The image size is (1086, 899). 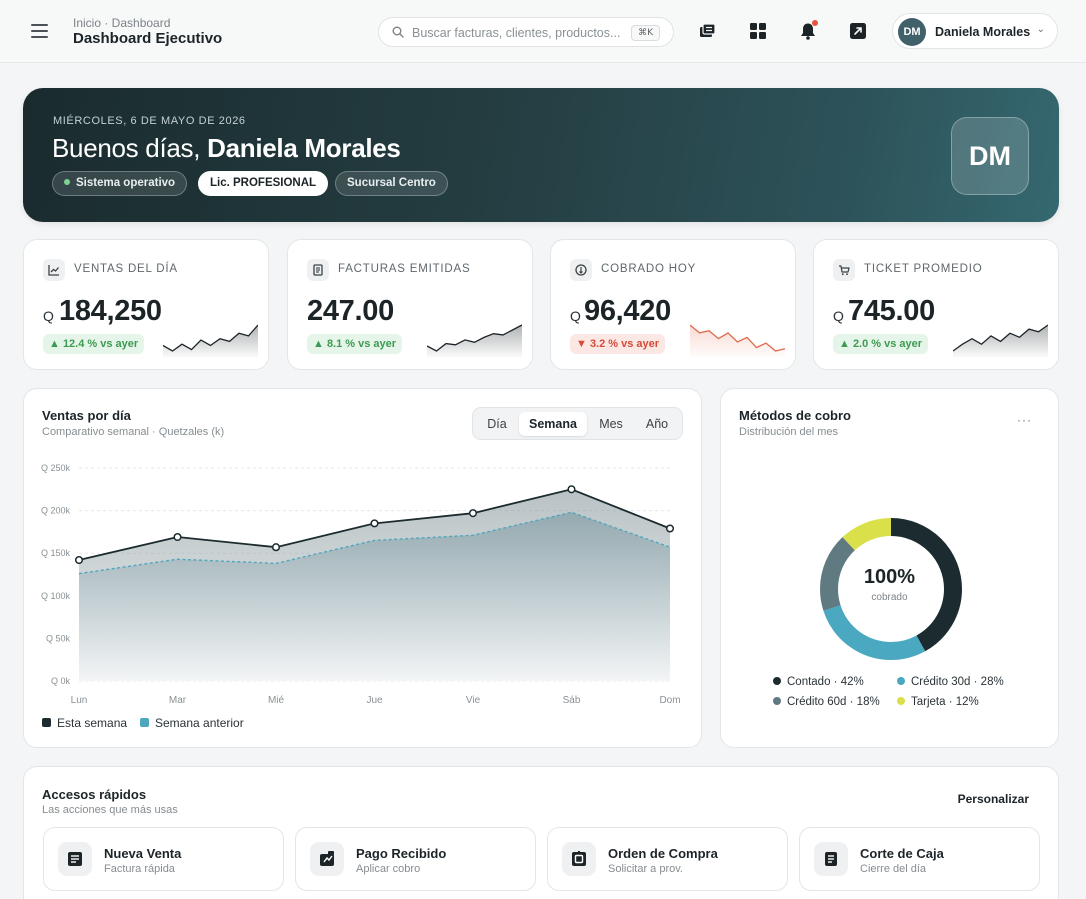 What do you see at coordinates (355, 344) in the screenshot?
I see `kpi-change-badge: ▲ 8.1 % vs ayer` at bounding box center [355, 344].